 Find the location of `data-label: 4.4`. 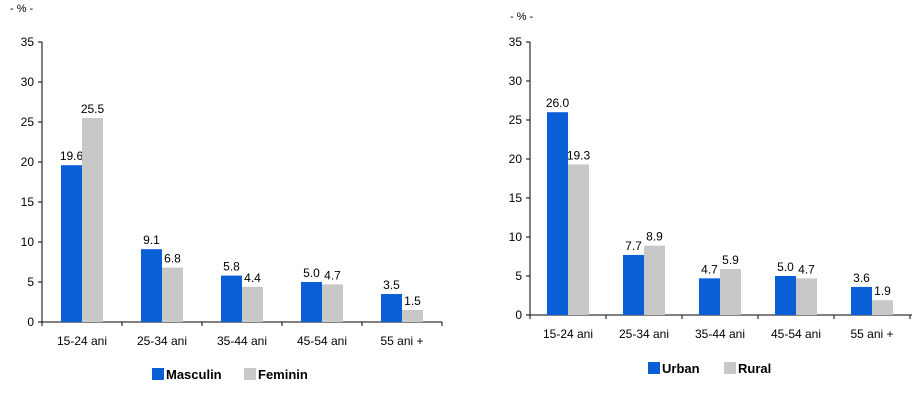

data-label: 4.4 is located at coordinates (252, 278).